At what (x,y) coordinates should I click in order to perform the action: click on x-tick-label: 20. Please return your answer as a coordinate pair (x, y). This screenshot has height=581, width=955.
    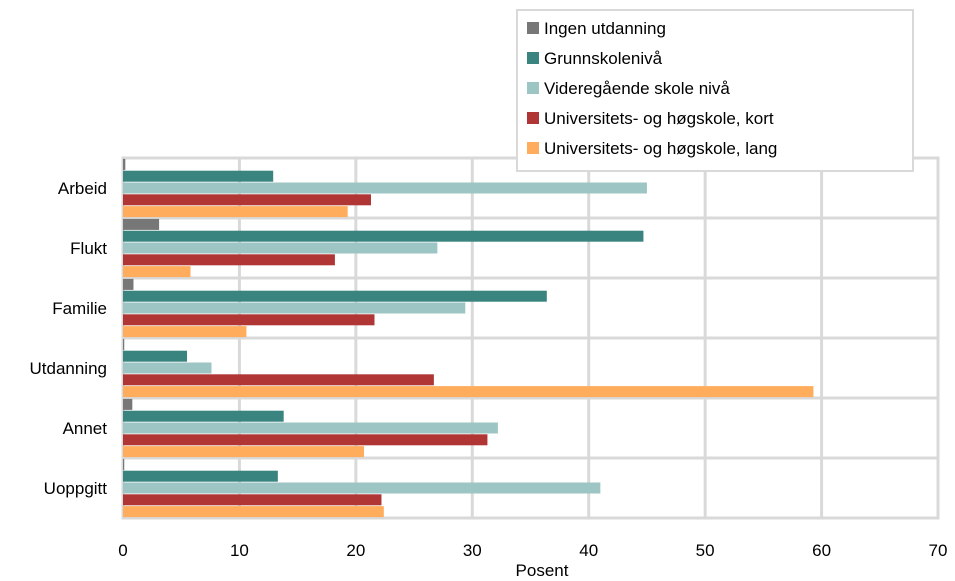
    Looking at the image, I should click on (355, 550).